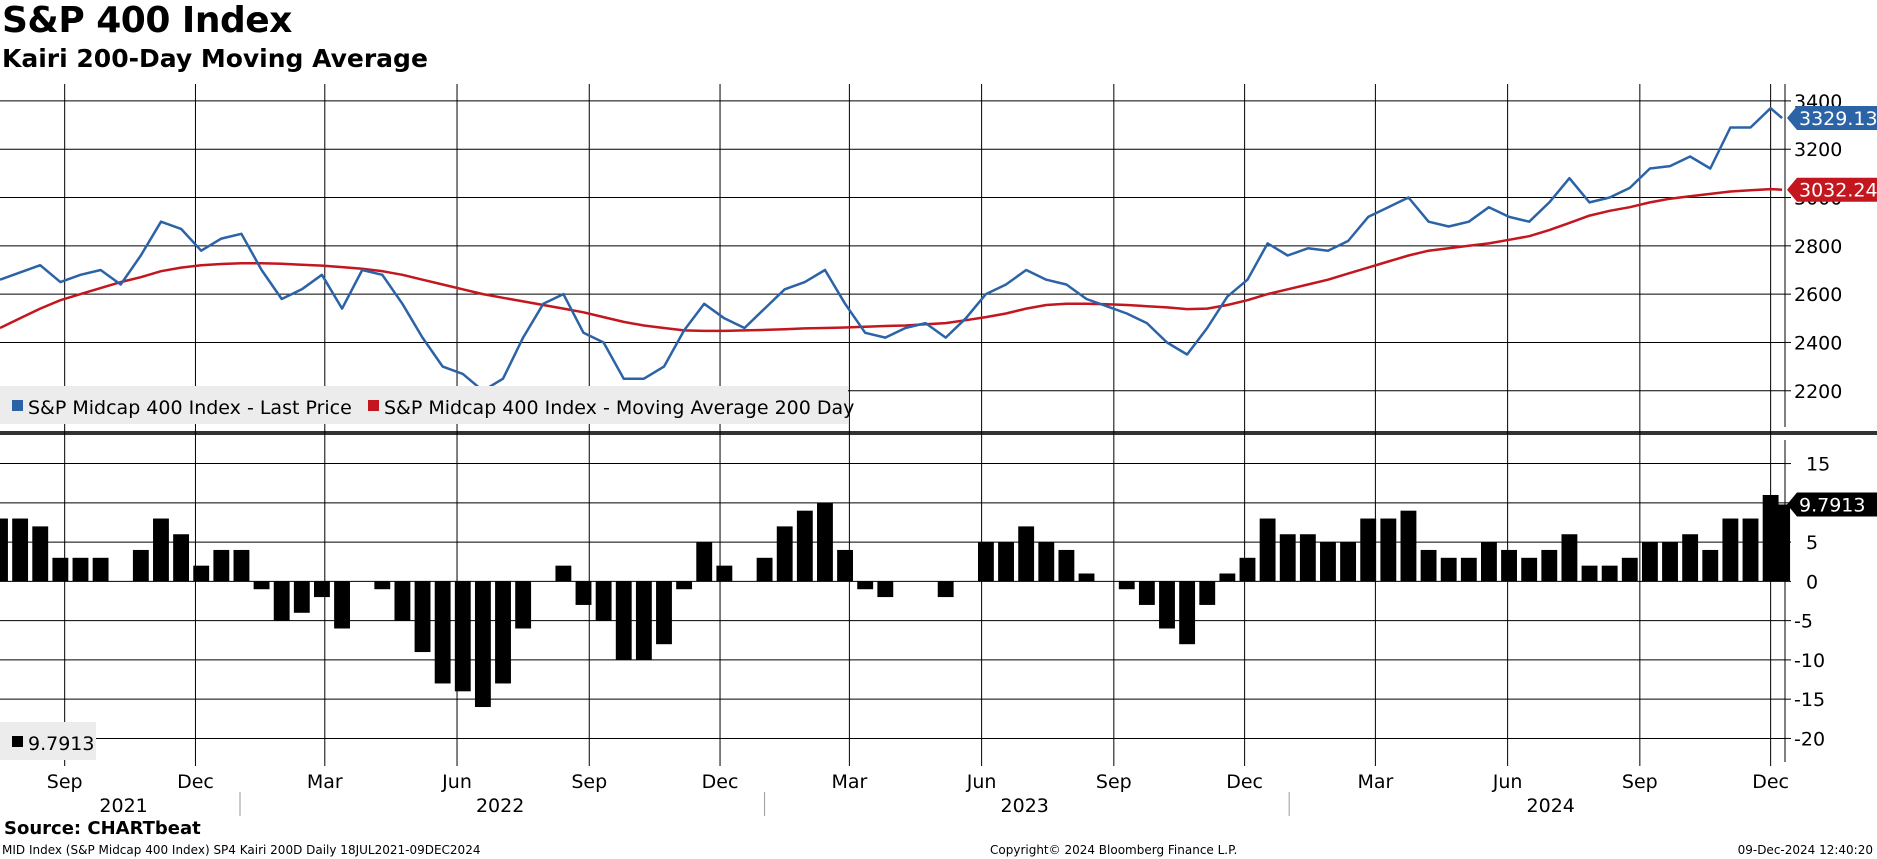  What do you see at coordinates (102, 828) in the screenshot?
I see `source-note: Source: CHARTbeat` at bounding box center [102, 828].